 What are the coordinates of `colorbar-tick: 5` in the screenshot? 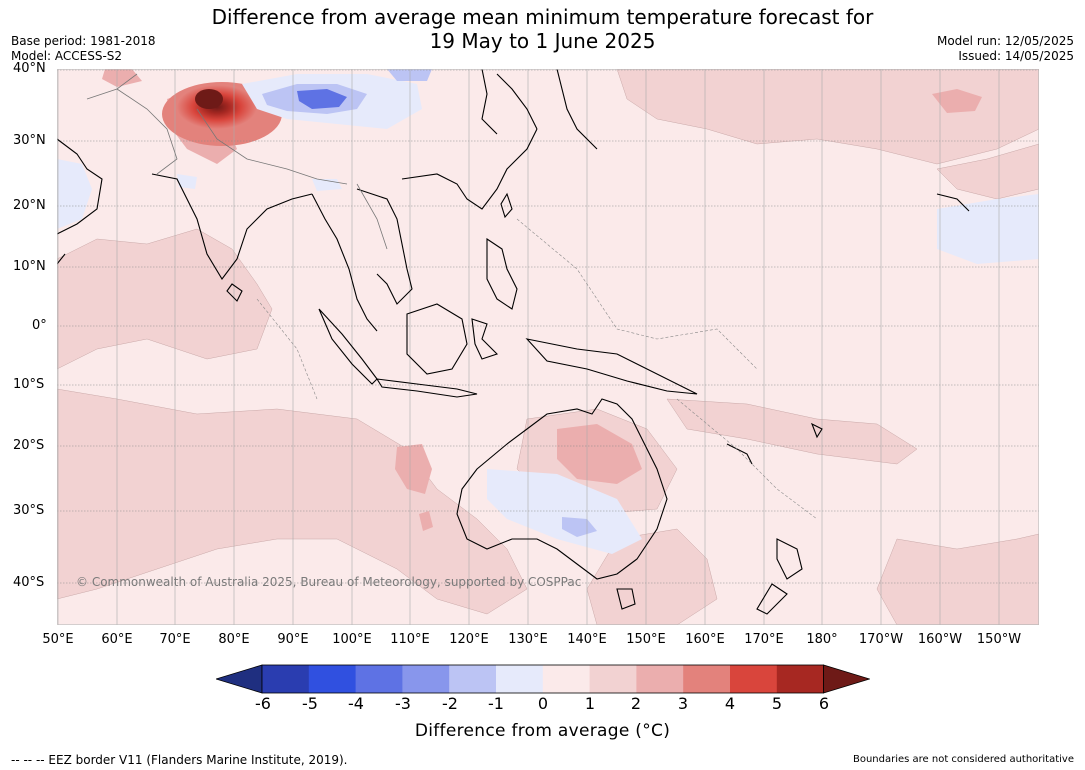 It's located at (777, 703).